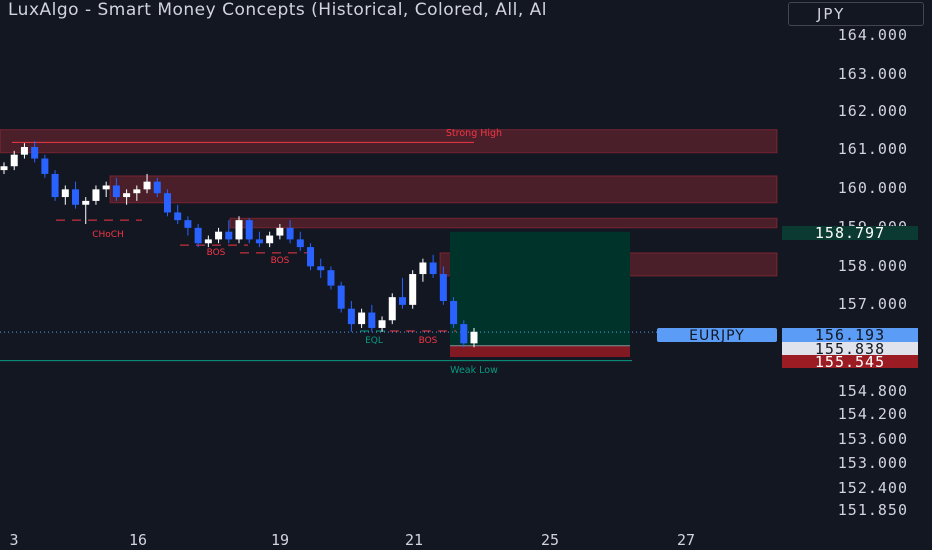 Image resolution: width=932 pixels, height=550 pixels. Describe the element at coordinates (873, 111) in the screenshot. I see `price-tick-label: 162.000` at that location.